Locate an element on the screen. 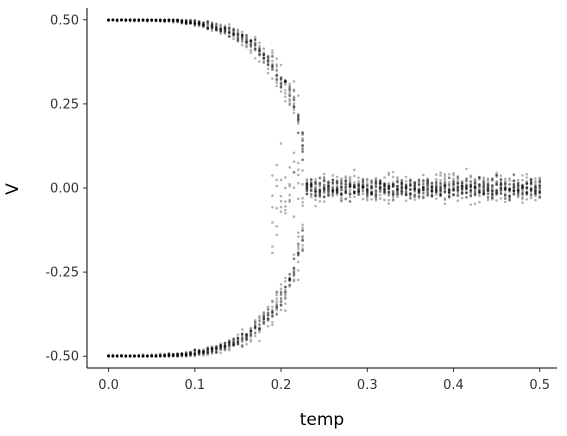 The height and width of the screenshot is (436, 567). y-tick-label: 0.25 is located at coordinates (64, 104).